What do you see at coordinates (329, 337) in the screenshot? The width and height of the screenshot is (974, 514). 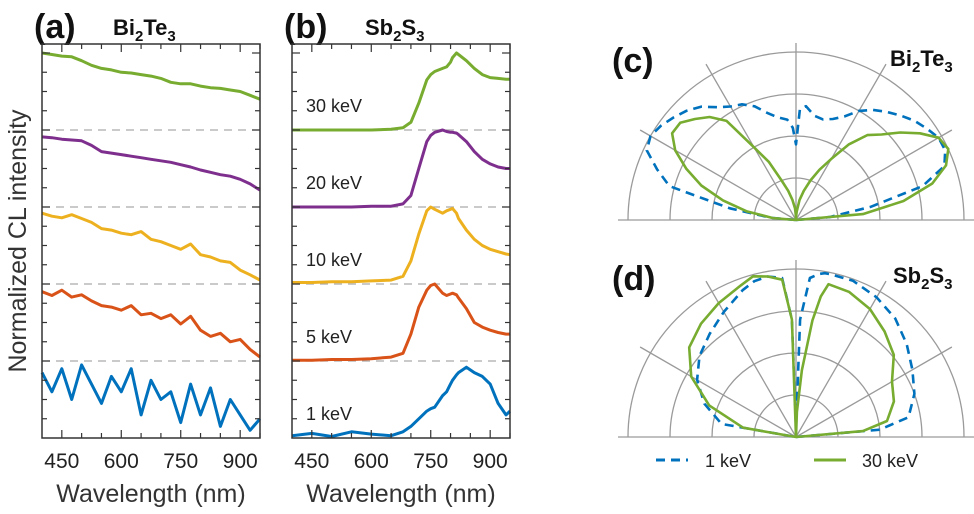 I see `trace-label-5kev: 5 keV` at bounding box center [329, 337].